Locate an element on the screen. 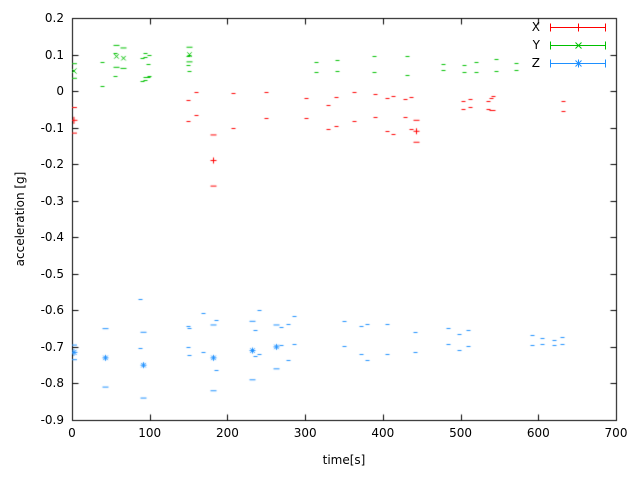 Image resolution: width=640 pixels, height=480 pixels. y-axis-title: acceleration [g] is located at coordinates (20, 219).